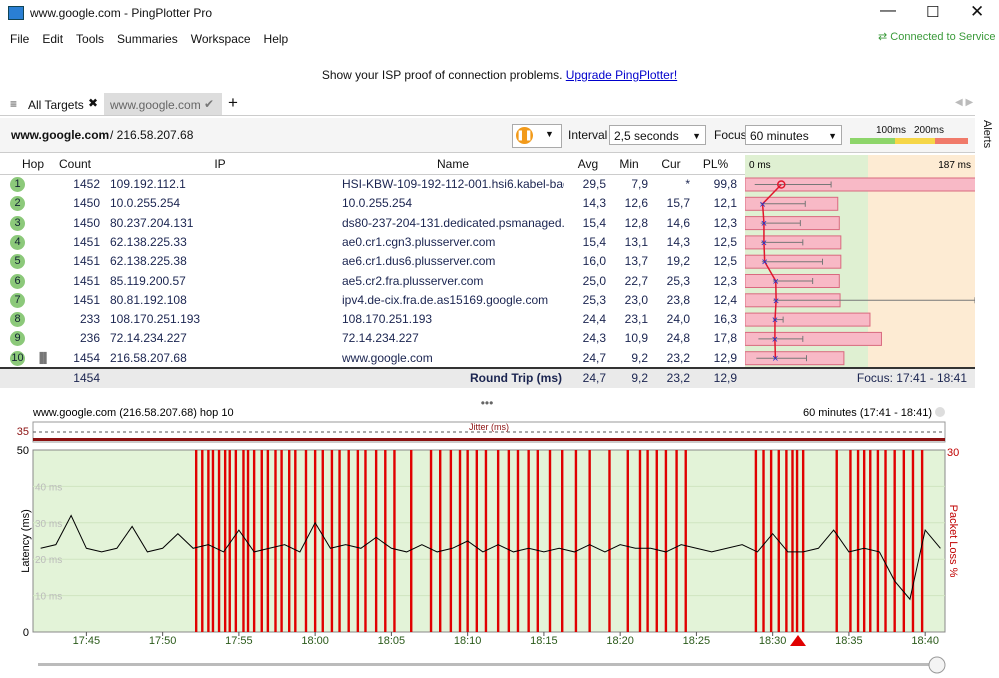  Describe the element at coordinates (276, 39) in the screenshot. I see `menu-item: Help` at that location.